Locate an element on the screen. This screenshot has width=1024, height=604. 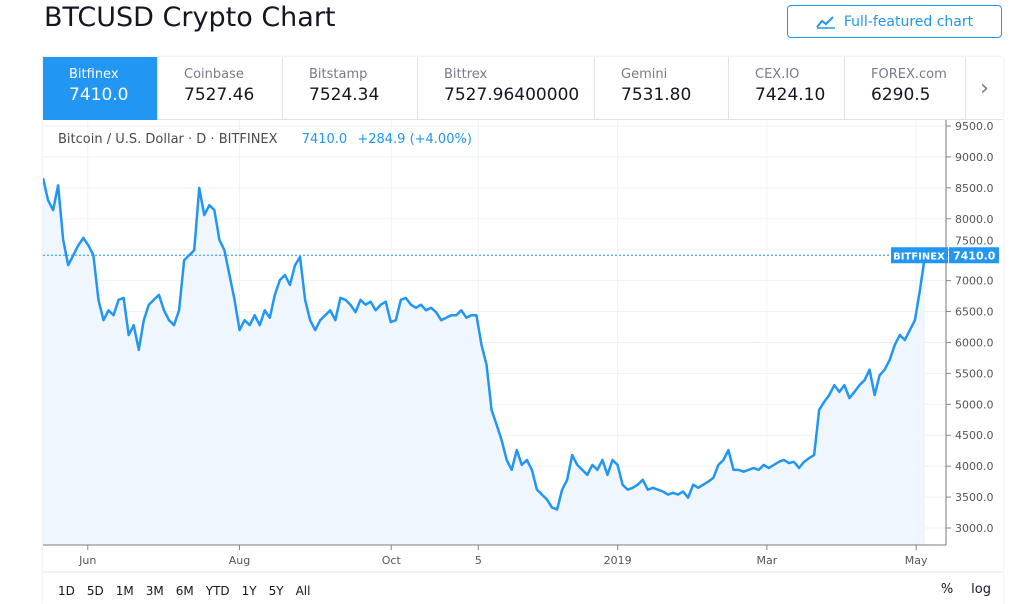
exchange-tag is located at coordinates (919, 255).